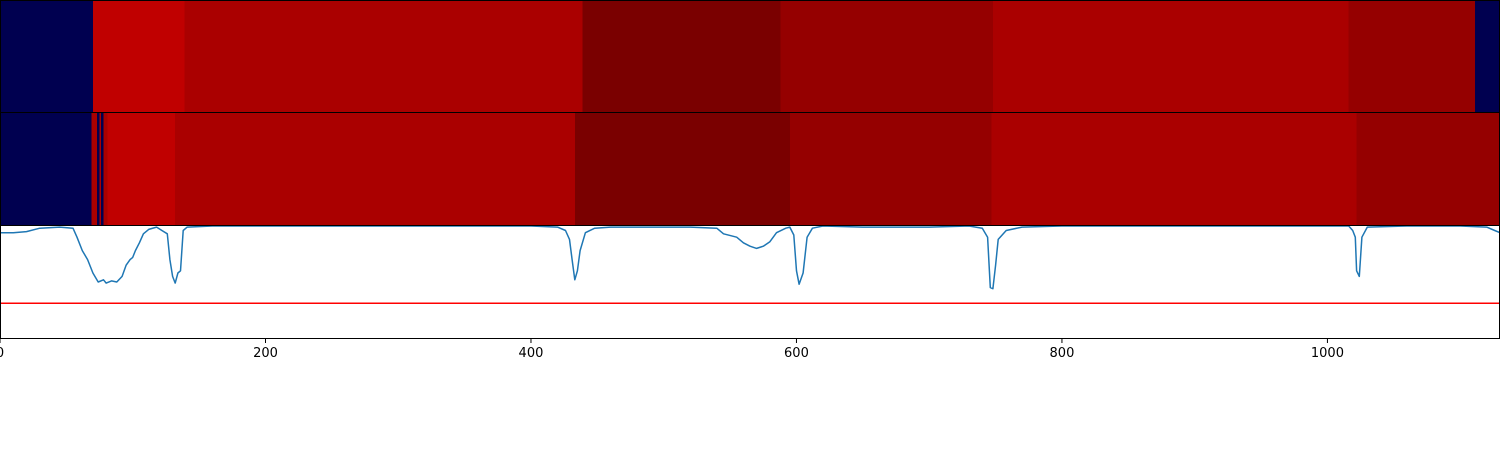  What do you see at coordinates (796, 353) in the screenshot?
I see `x-tick-label: 600` at bounding box center [796, 353].